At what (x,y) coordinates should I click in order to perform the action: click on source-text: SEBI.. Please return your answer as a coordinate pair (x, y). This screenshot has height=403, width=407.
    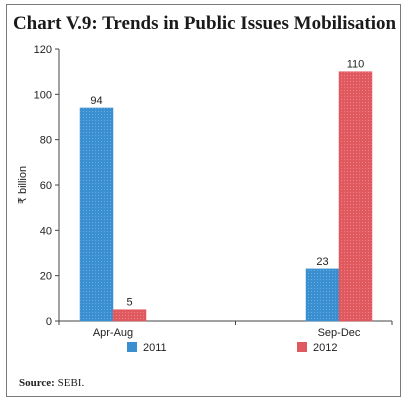
    Looking at the image, I should click on (71, 383).